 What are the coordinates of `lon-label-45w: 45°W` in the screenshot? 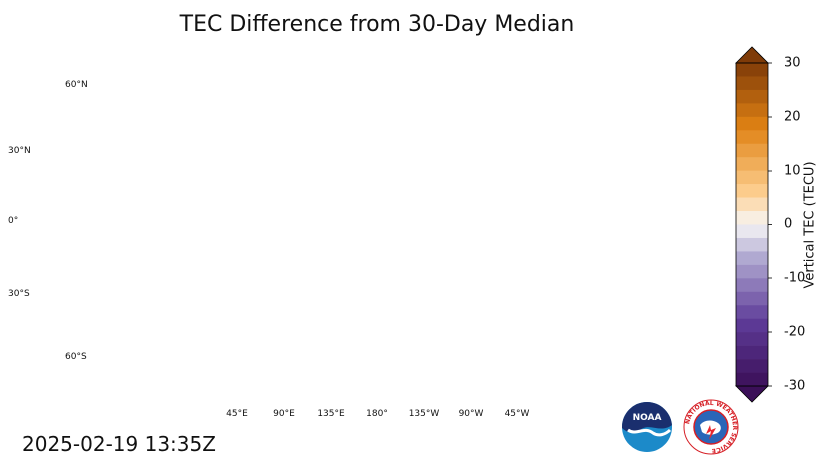 It's located at (517, 414).